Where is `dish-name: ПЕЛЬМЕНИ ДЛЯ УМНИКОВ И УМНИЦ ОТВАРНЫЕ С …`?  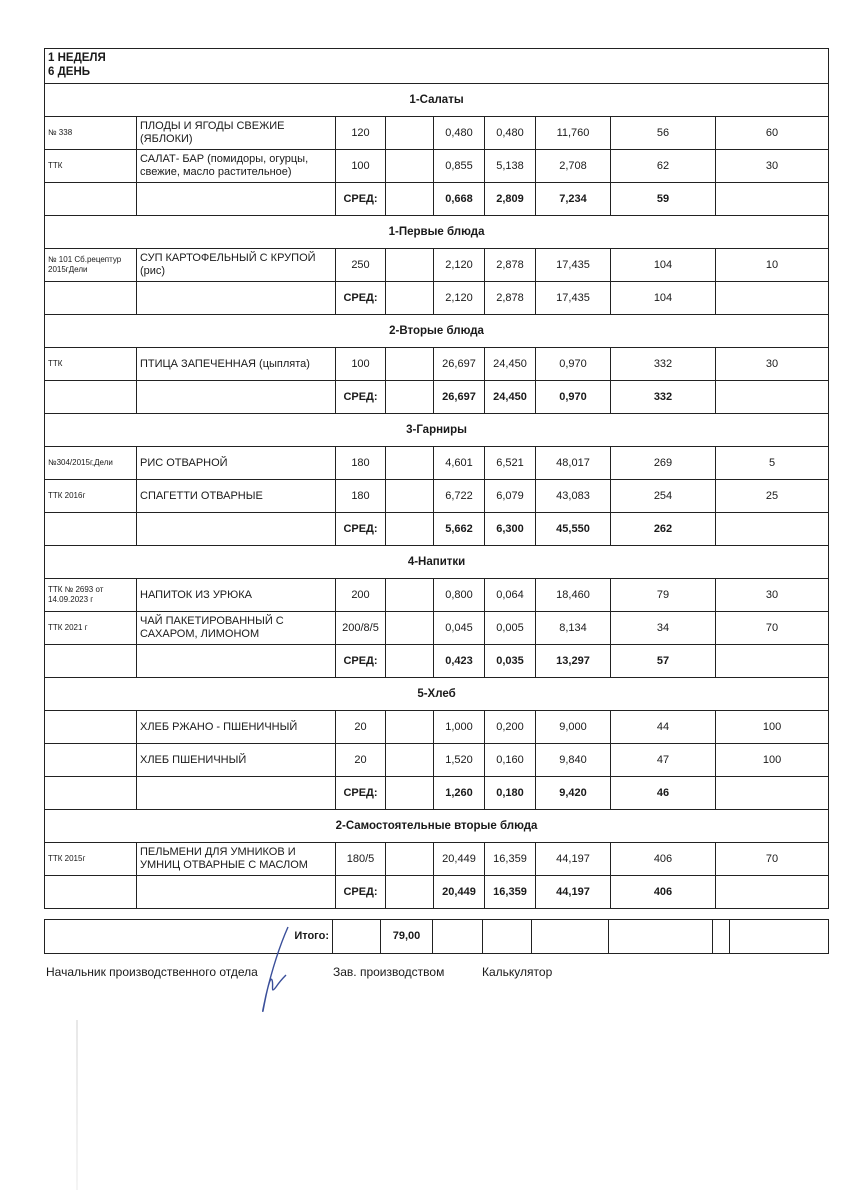 dish-name: ПЕЛЬМЕНИ ДЛЯ УМНИКОВ И УМНИЦ ОТВАРНЫЕ С … is located at coordinates (236, 859).